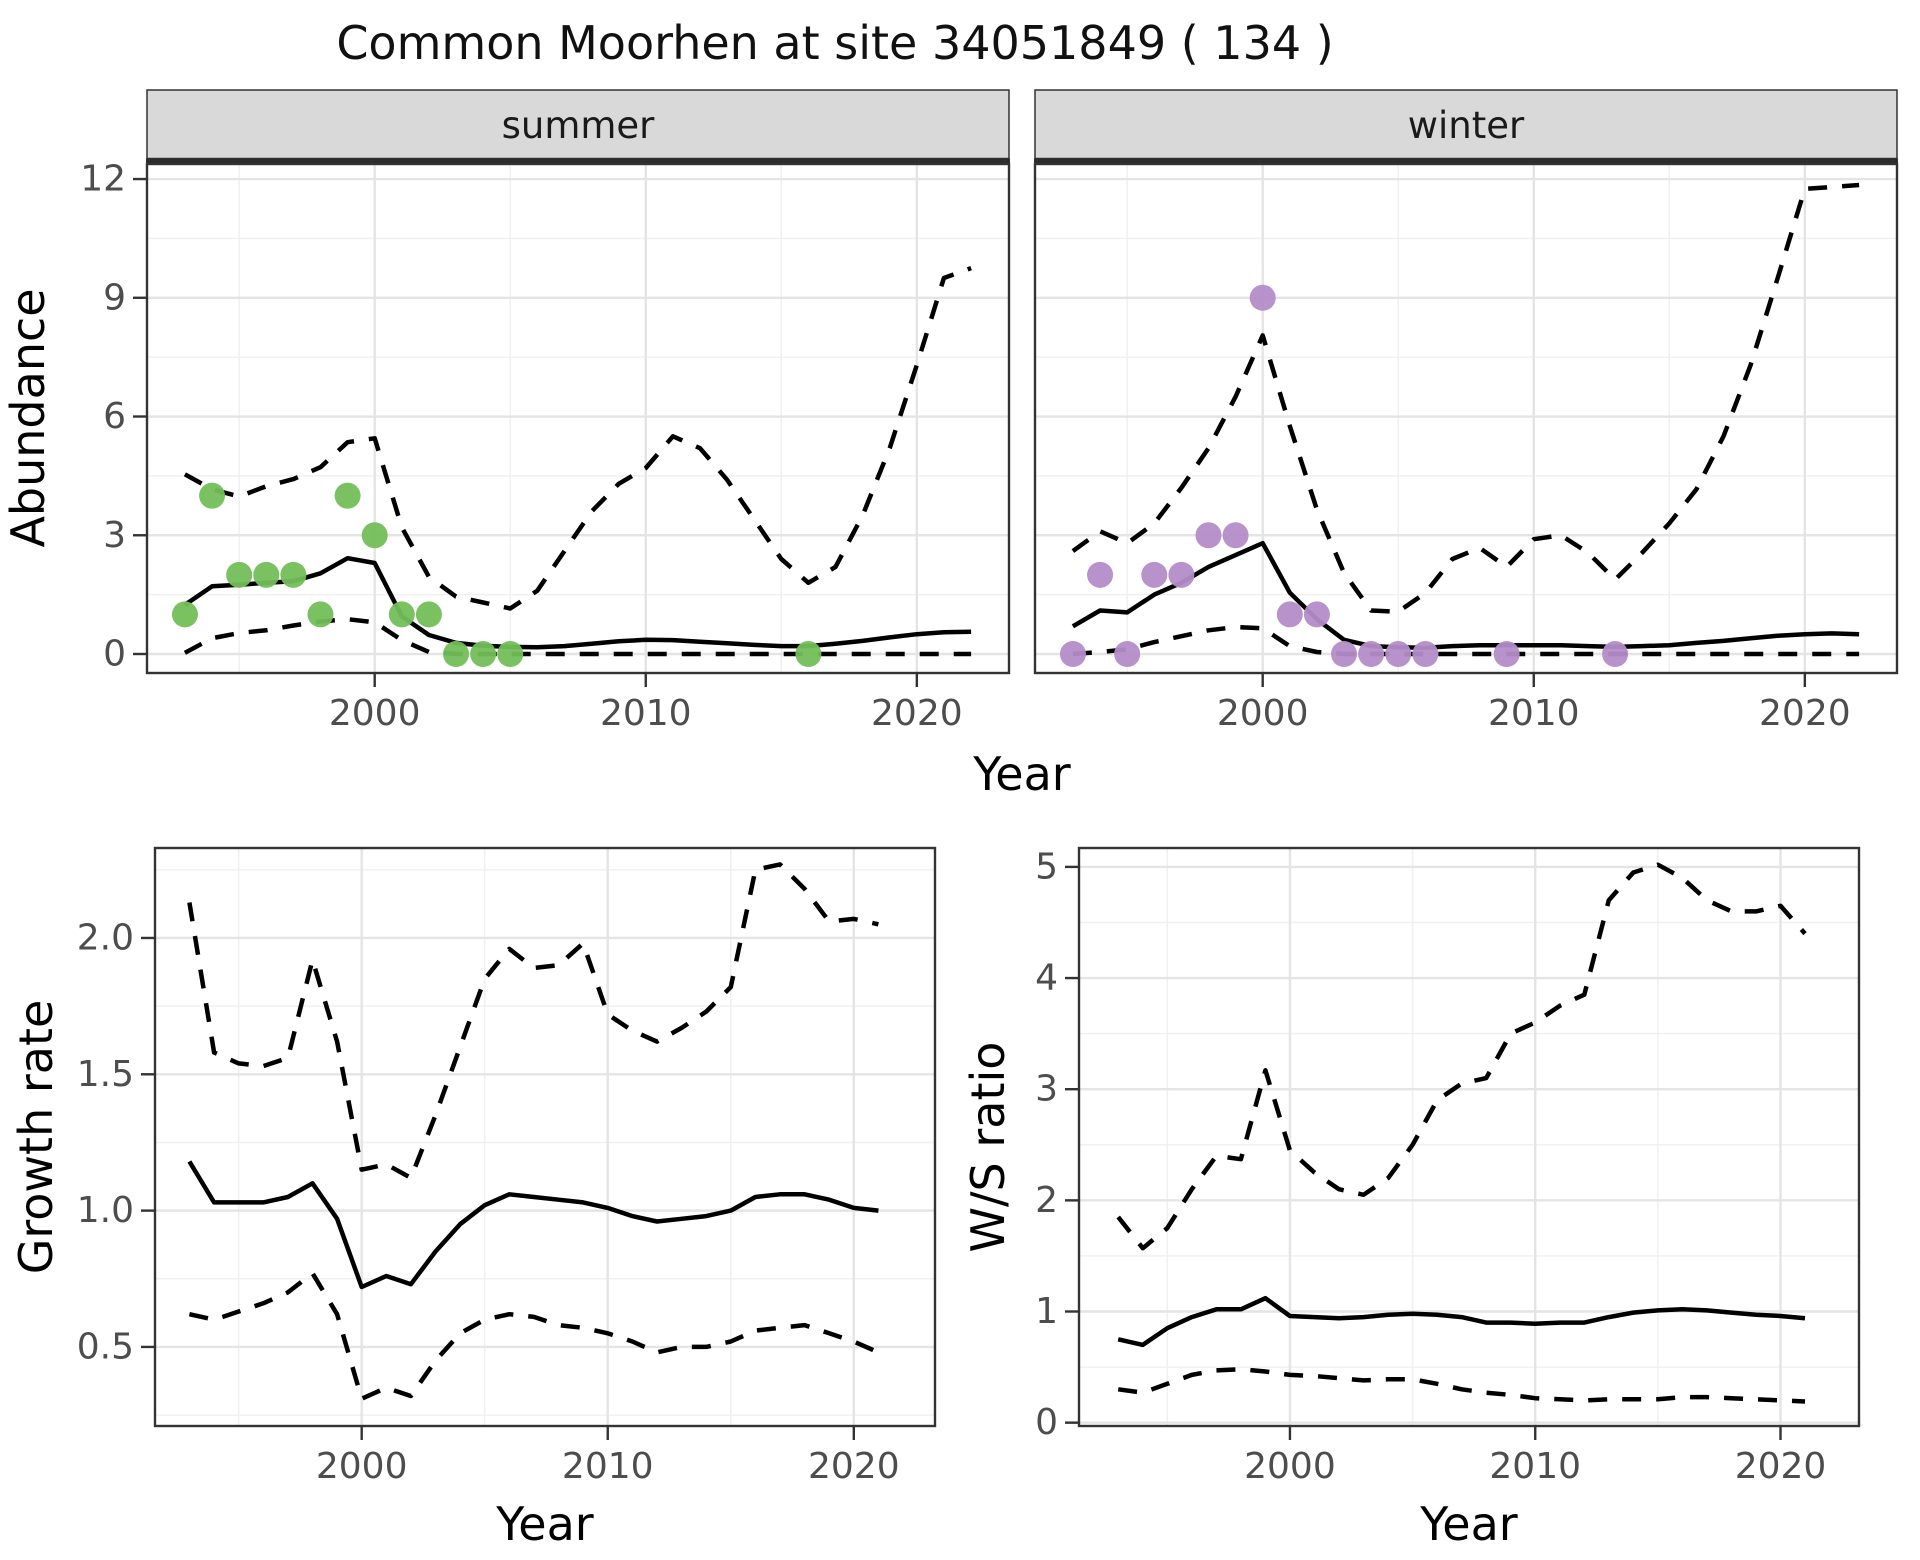  I want to click on y-tick-label: 0.5, so click(105, 1346).